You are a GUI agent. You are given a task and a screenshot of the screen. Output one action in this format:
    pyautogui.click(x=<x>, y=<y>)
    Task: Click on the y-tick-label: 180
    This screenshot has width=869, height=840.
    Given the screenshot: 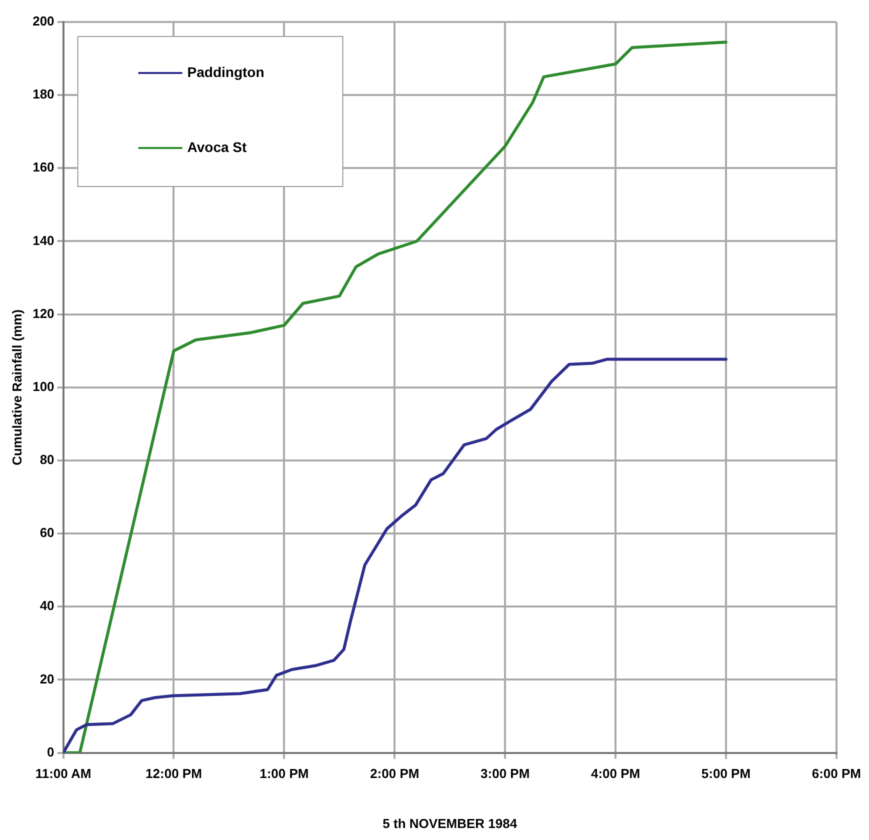 What is the action you would take?
    pyautogui.click(x=43, y=94)
    